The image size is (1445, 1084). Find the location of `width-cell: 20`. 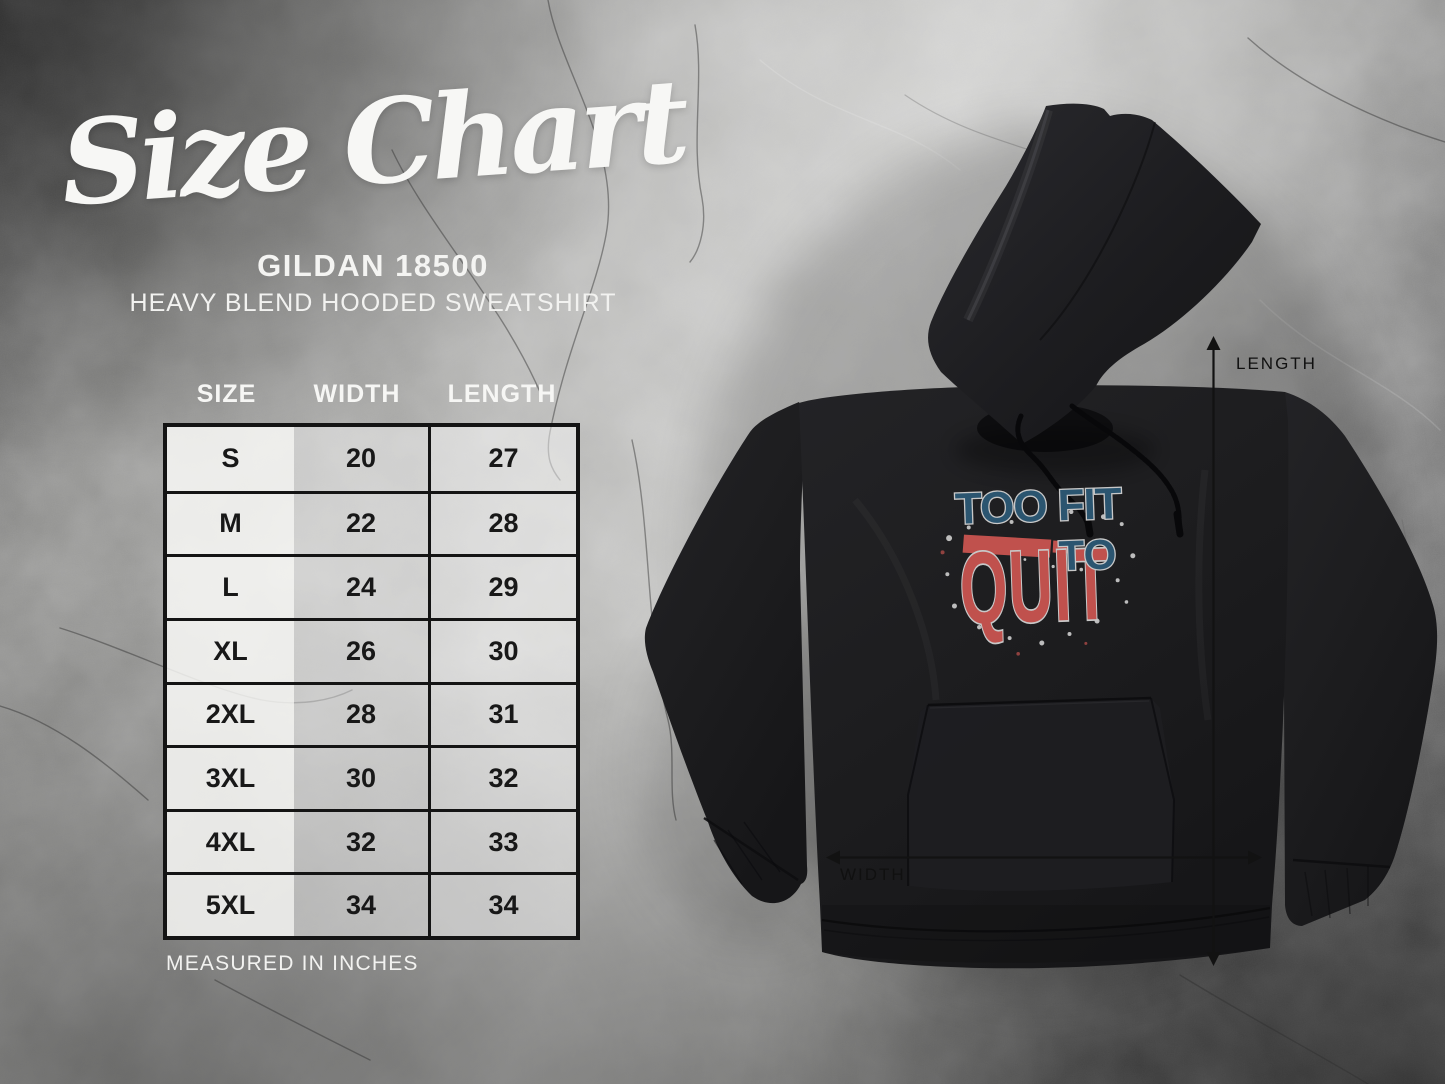

width-cell: 20 is located at coordinates (361, 459).